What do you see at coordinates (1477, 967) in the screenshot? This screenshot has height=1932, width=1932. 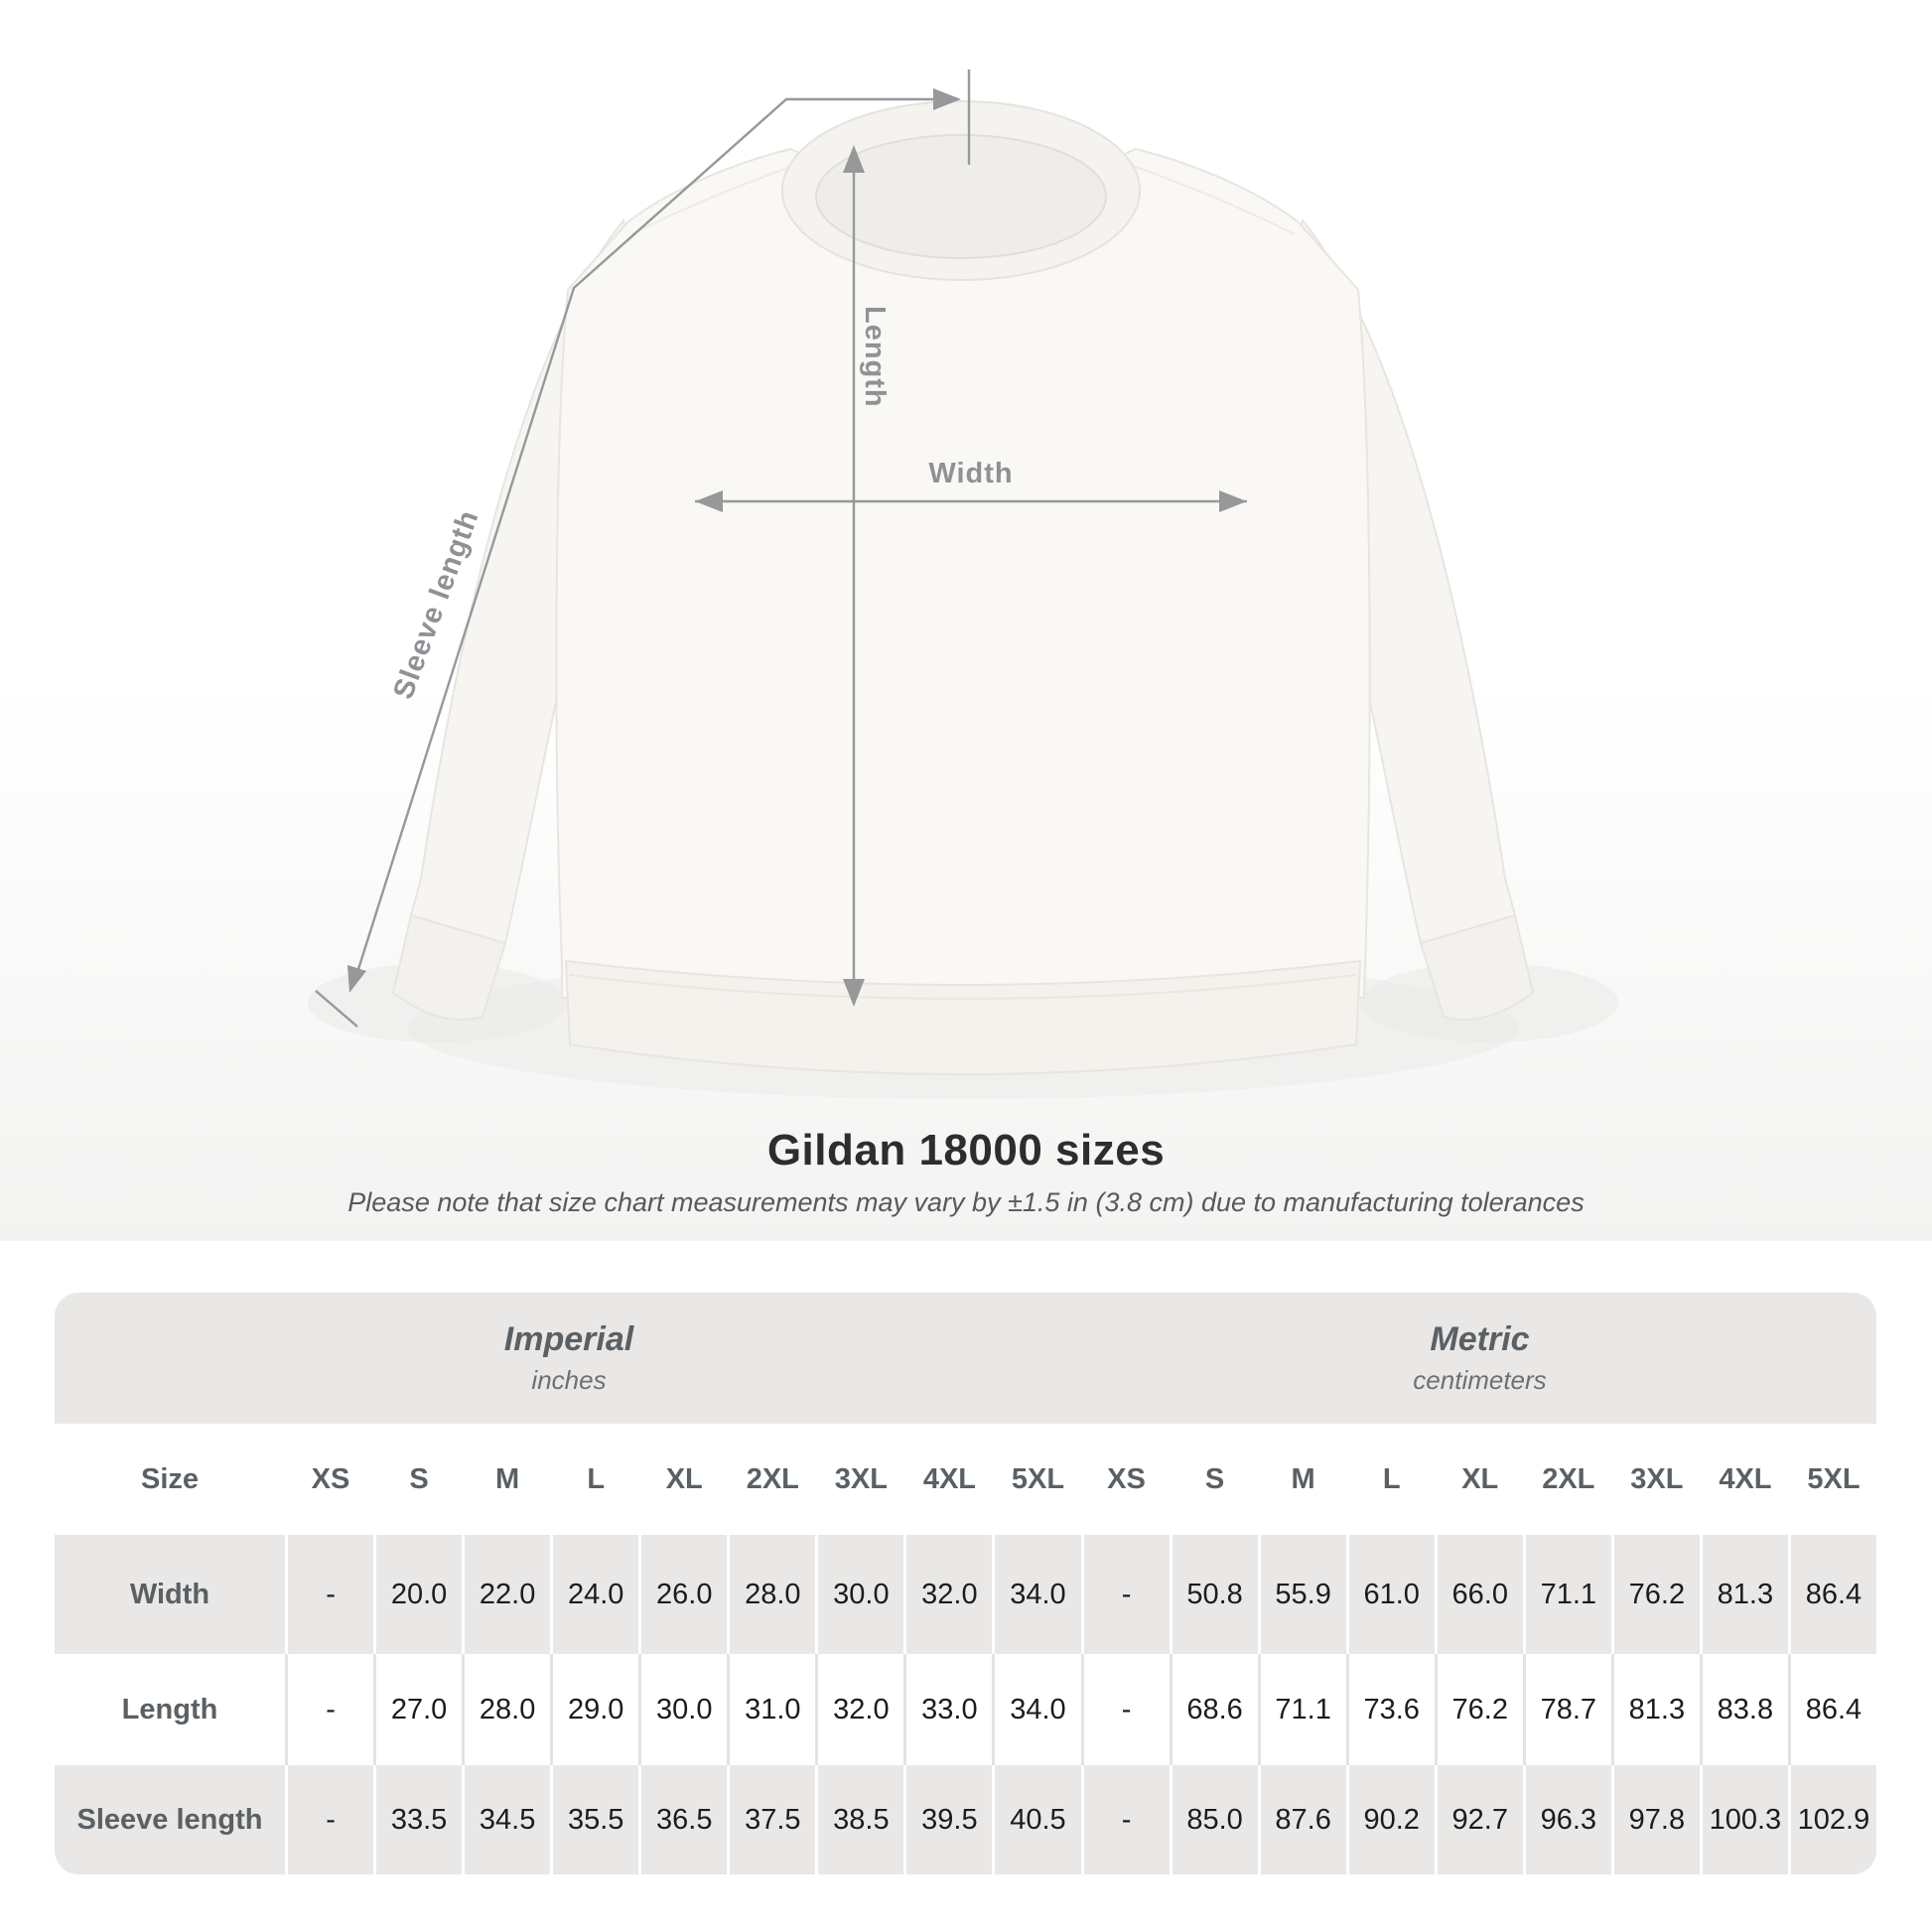 I see `right-cuff` at bounding box center [1477, 967].